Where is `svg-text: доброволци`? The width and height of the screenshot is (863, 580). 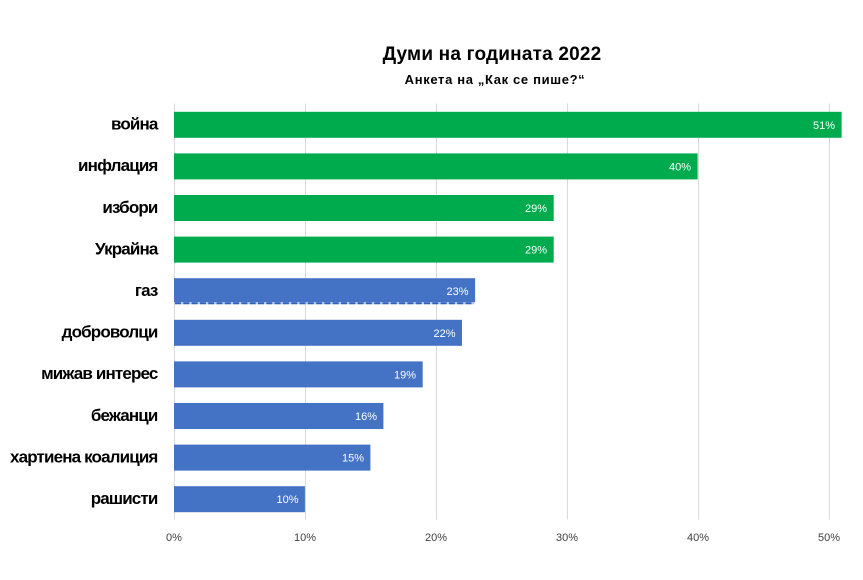
svg-text: доброволци is located at coordinates (110, 332).